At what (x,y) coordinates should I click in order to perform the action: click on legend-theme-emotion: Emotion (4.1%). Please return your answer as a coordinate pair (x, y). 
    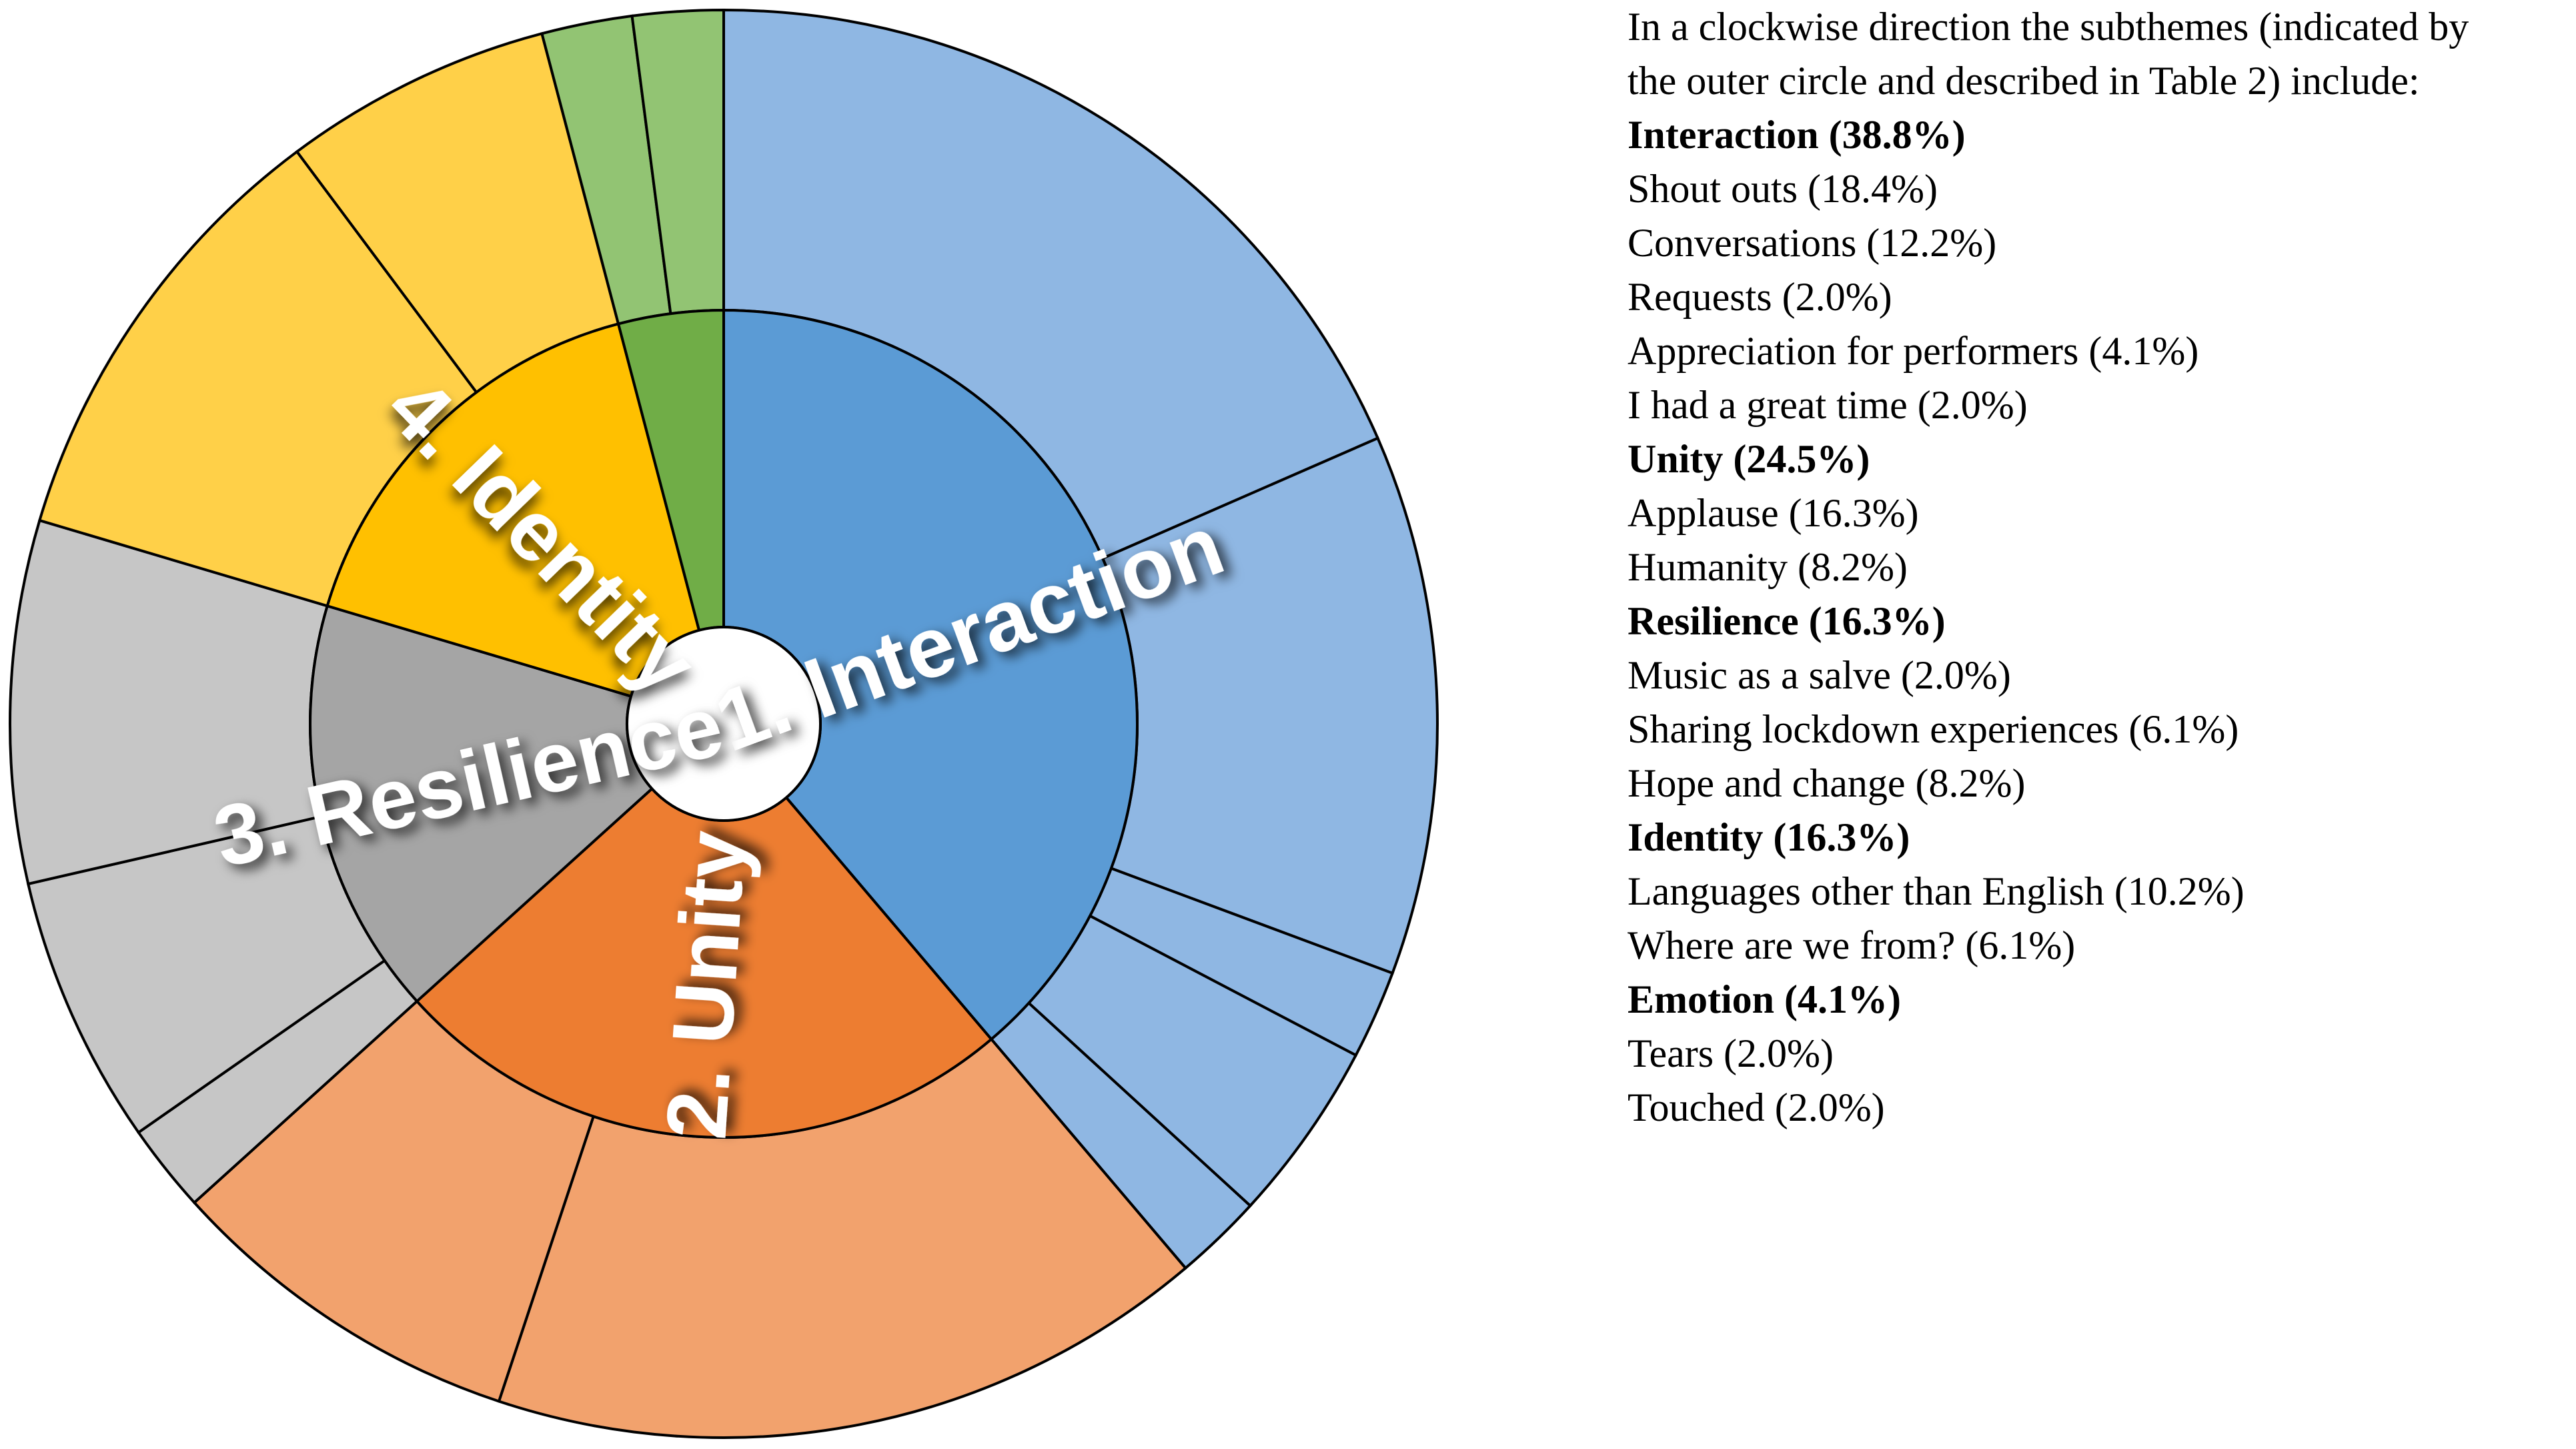
    Looking at the image, I should click on (1764, 999).